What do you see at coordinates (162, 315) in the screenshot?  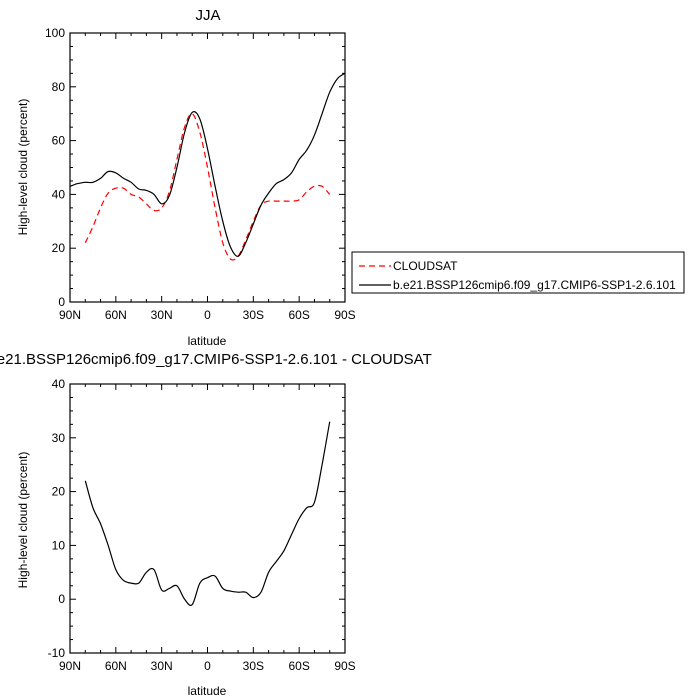 I see `top-x-tick-label: 30N` at bounding box center [162, 315].